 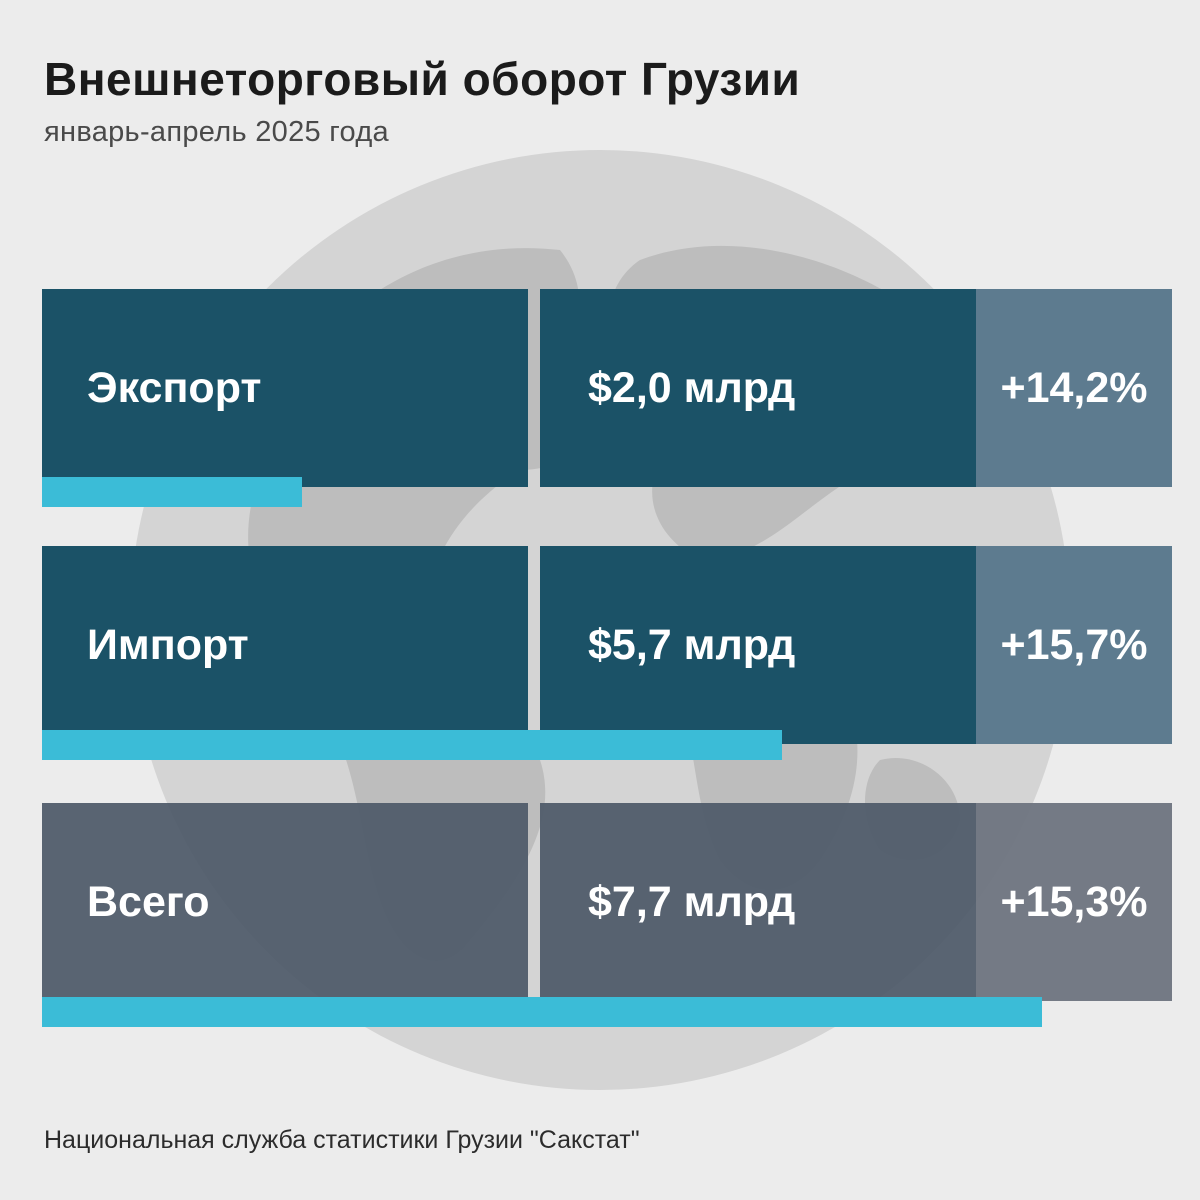 I want to click on value-label: $2,0 млрд, so click(x=758, y=388).